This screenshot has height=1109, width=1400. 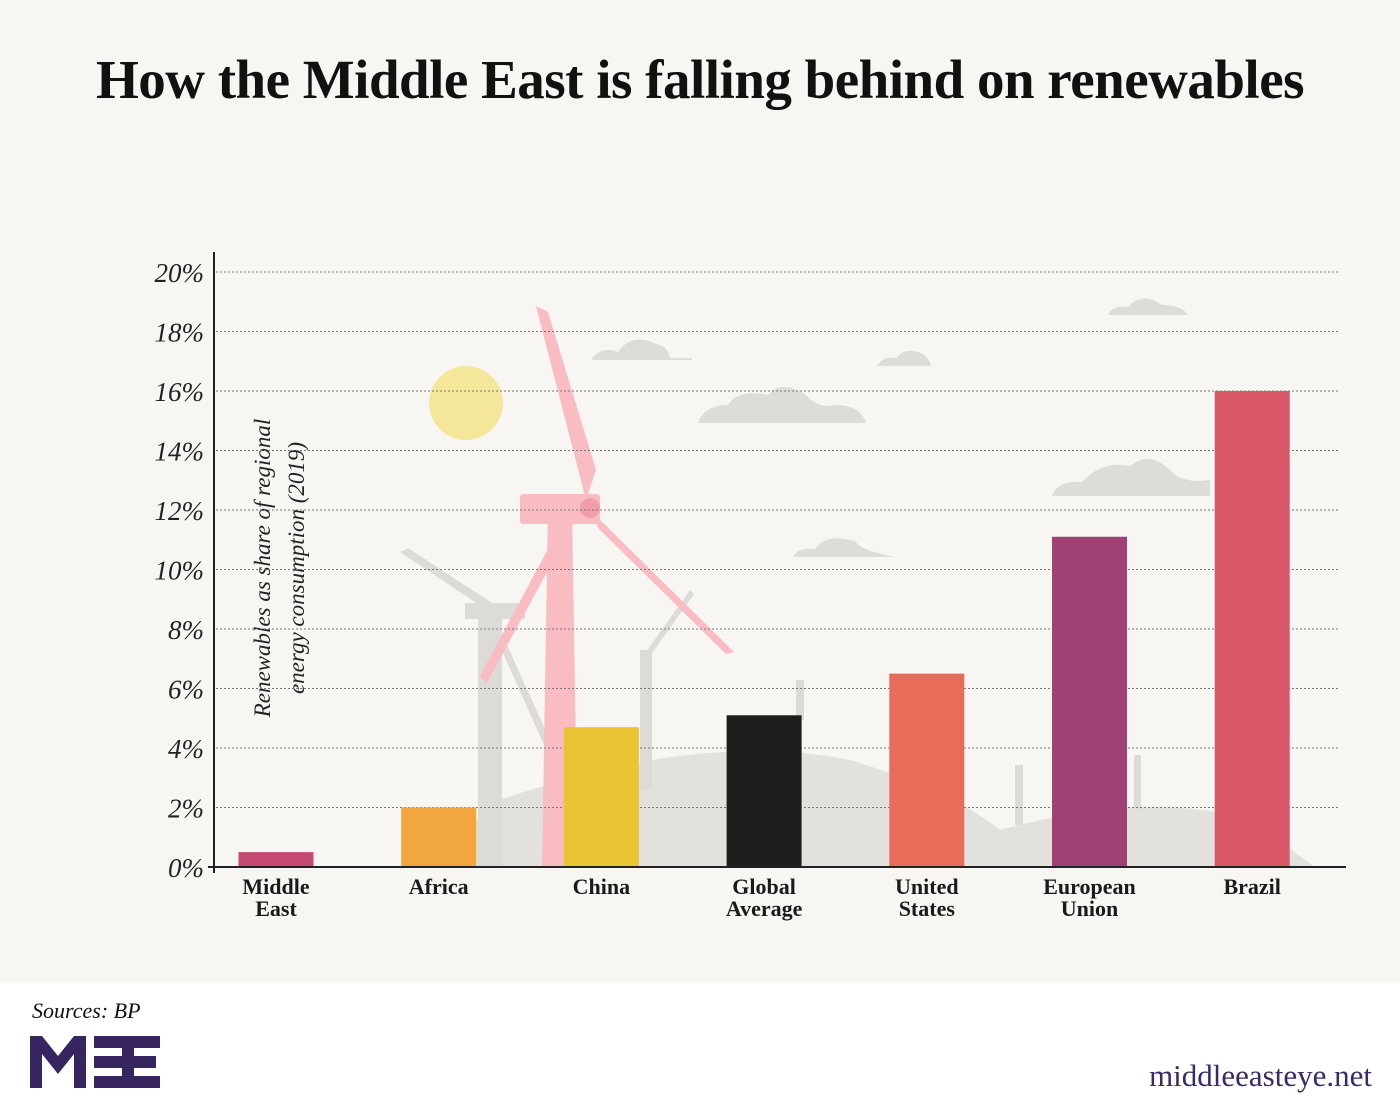 What do you see at coordinates (86, 1010) in the screenshot?
I see `sources-note: Sources: BP` at bounding box center [86, 1010].